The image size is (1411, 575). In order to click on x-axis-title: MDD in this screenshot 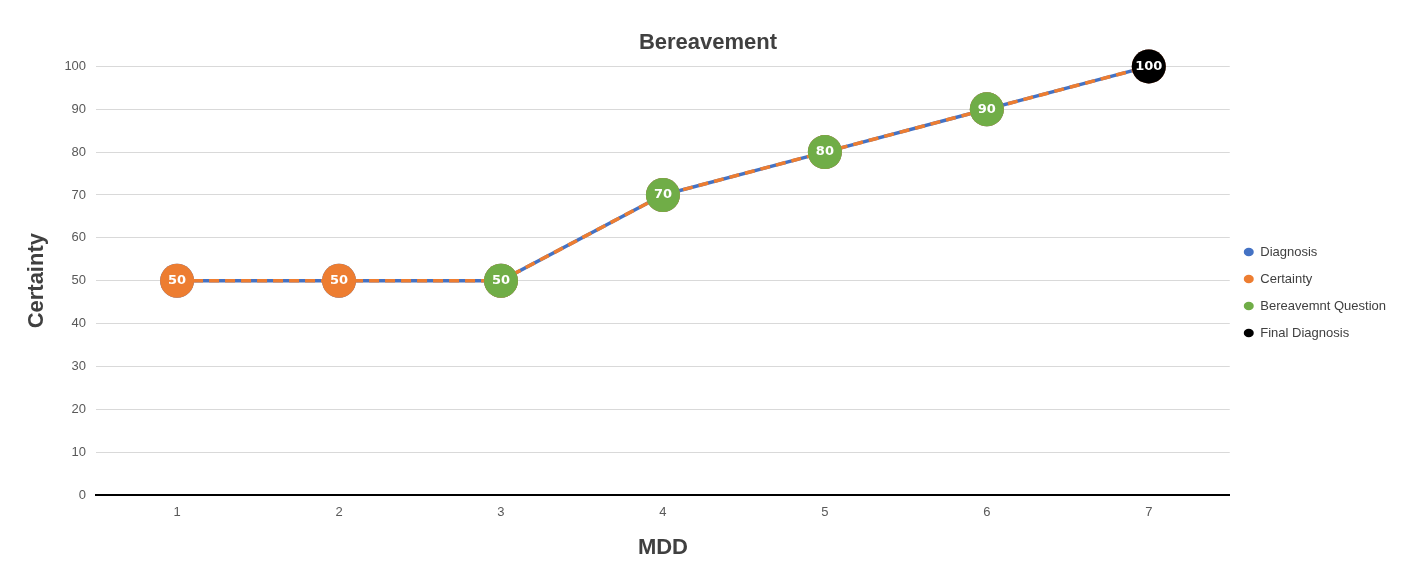, I will do `click(662, 546)`.